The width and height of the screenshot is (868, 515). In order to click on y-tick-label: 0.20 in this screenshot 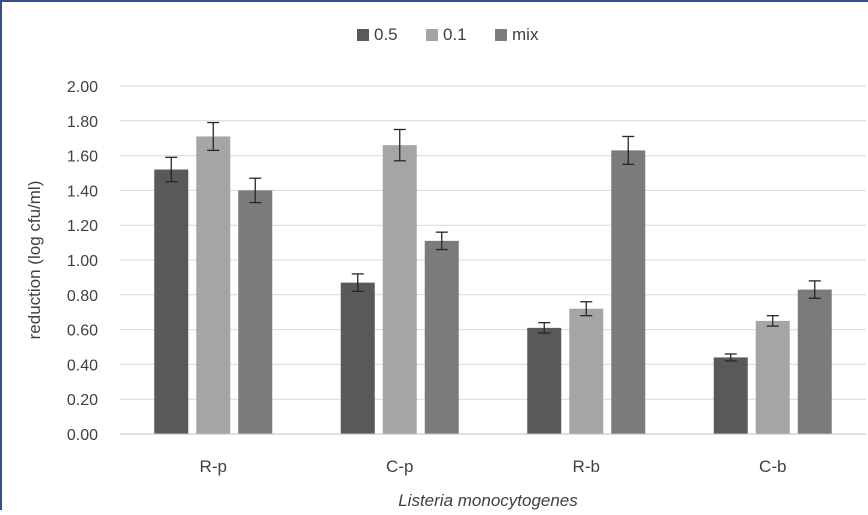, I will do `click(82, 400)`.